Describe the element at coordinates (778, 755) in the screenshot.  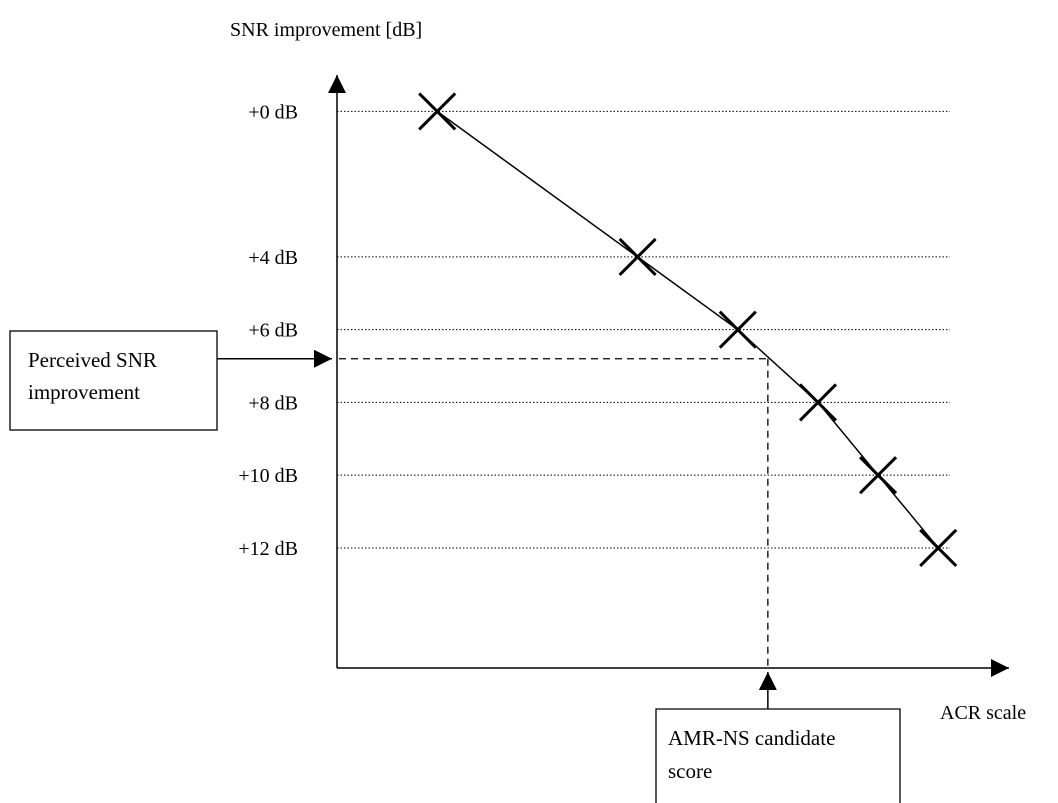
I see `candidate-score-box` at that location.